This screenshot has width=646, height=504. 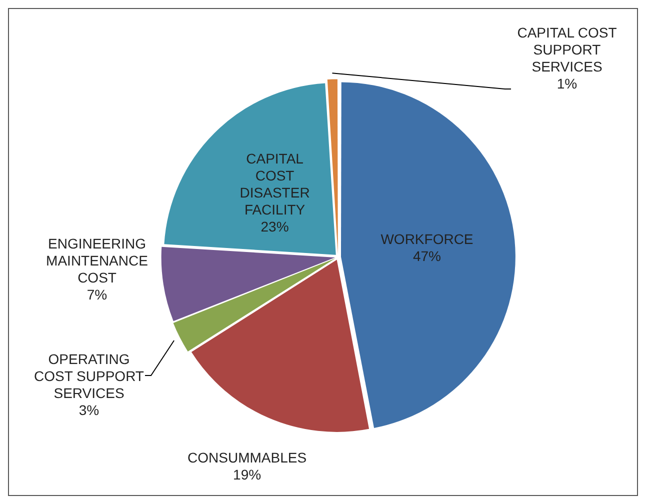 What do you see at coordinates (97, 261) in the screenshot?
I see `slice-label: ENGINEERING MAINTENANCE COST` at bounding box center [97, 261].